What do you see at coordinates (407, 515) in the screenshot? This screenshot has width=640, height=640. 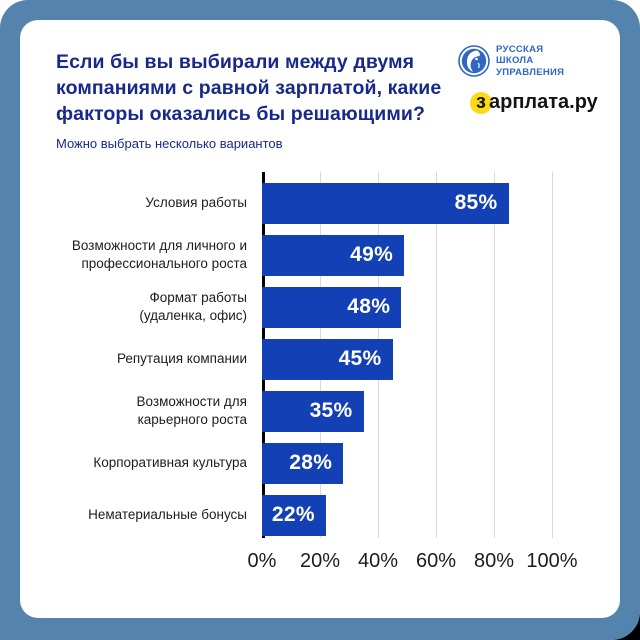 I see `bar-track: 22%` at bounding box center [407, 515].